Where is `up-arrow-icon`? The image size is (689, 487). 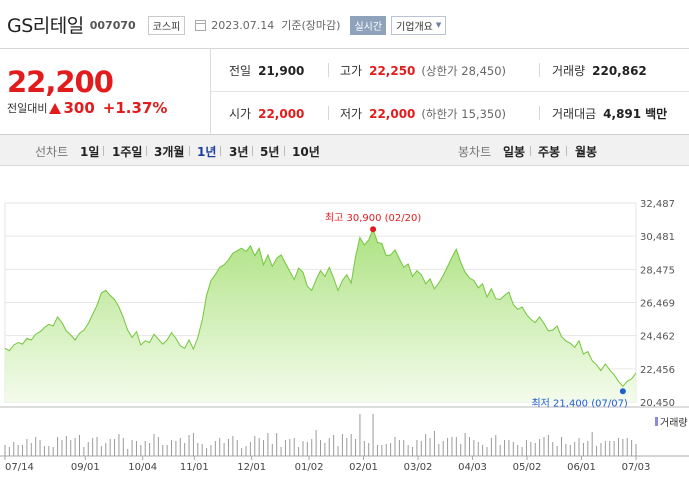
up-arrow-icon is located at coordinates (55, 108).